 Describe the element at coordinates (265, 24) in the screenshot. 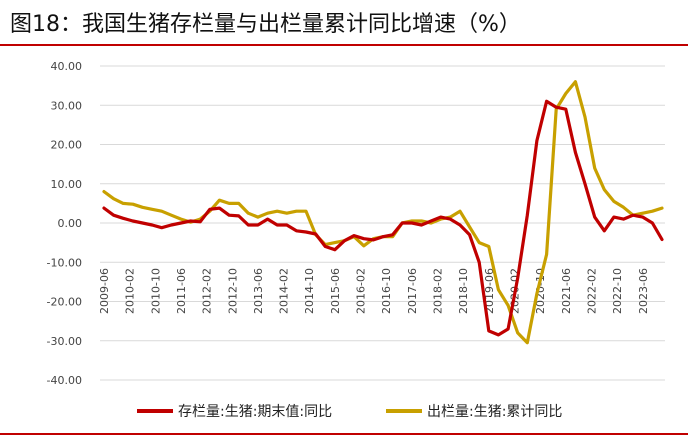

I see `chart-title: 图18：我国生猪存栏量与出栏量累计同比增速（%）` at that location.